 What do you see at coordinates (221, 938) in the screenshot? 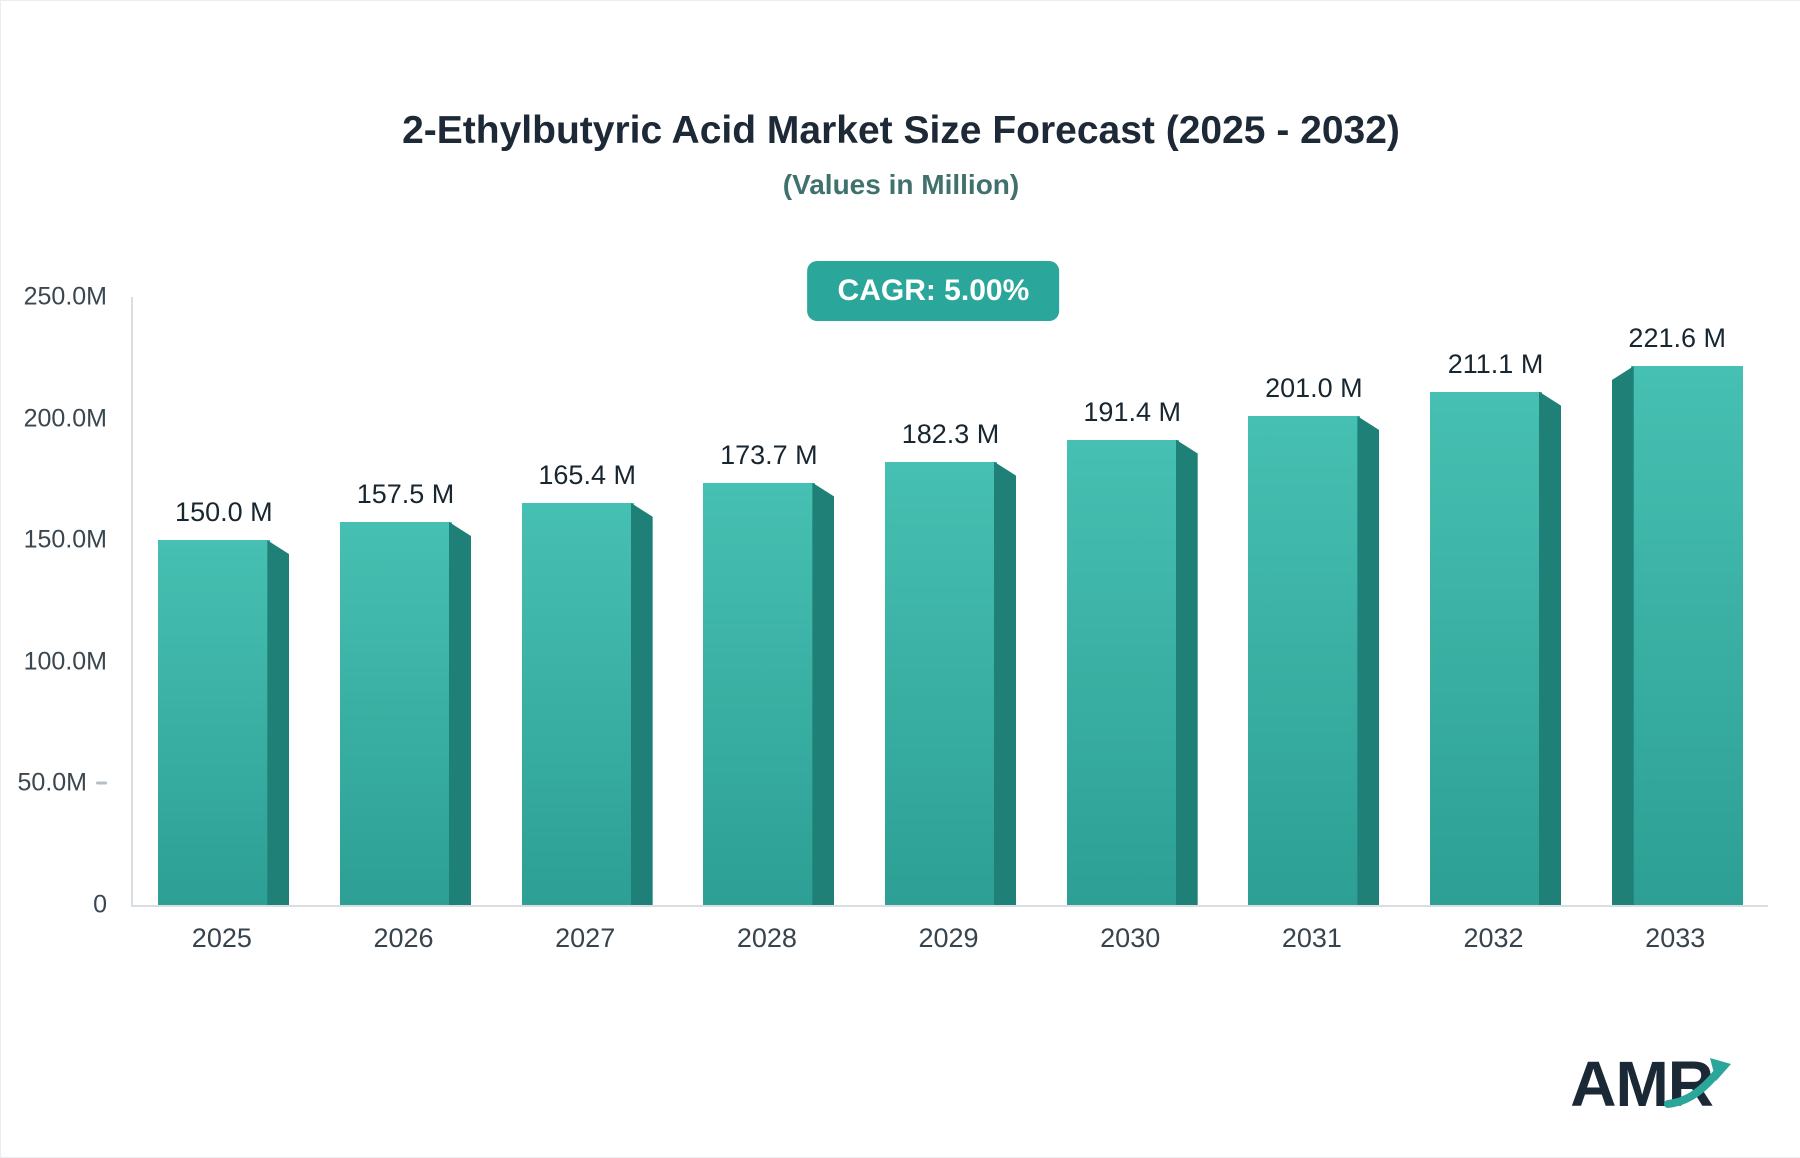
I see `x-tick-label: 2025` at bounding box center [221, 938].